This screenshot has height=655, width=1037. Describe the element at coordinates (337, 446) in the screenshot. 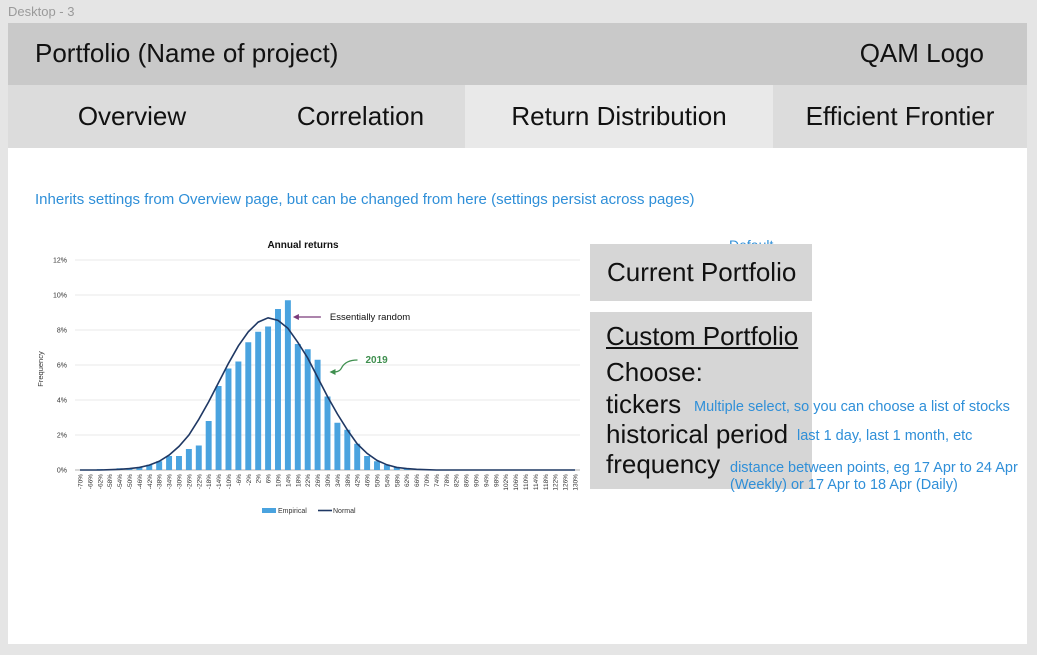

I see `bar-34%` at that location.